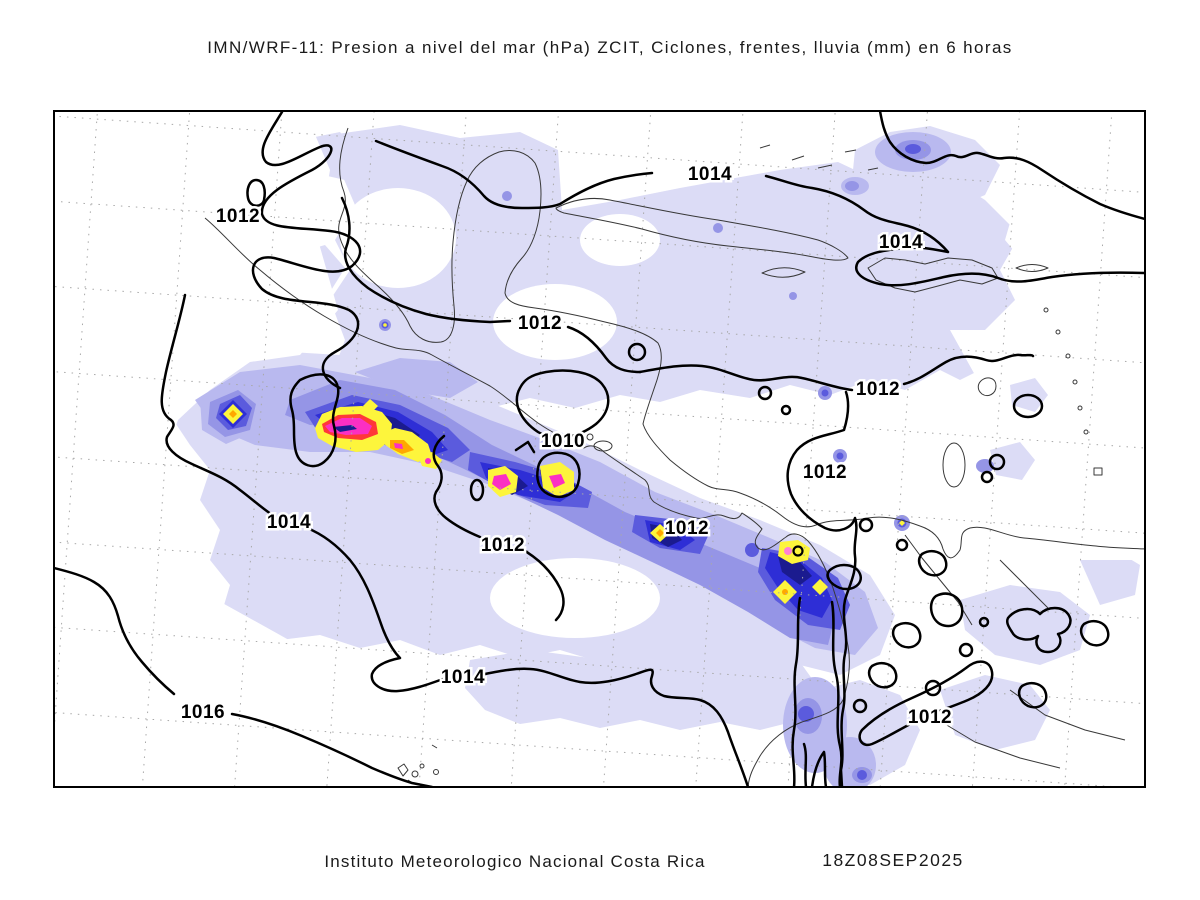 This screenshot has width=1200, height=900. I want to click on isobar-label: 1010, so click(563, 441).